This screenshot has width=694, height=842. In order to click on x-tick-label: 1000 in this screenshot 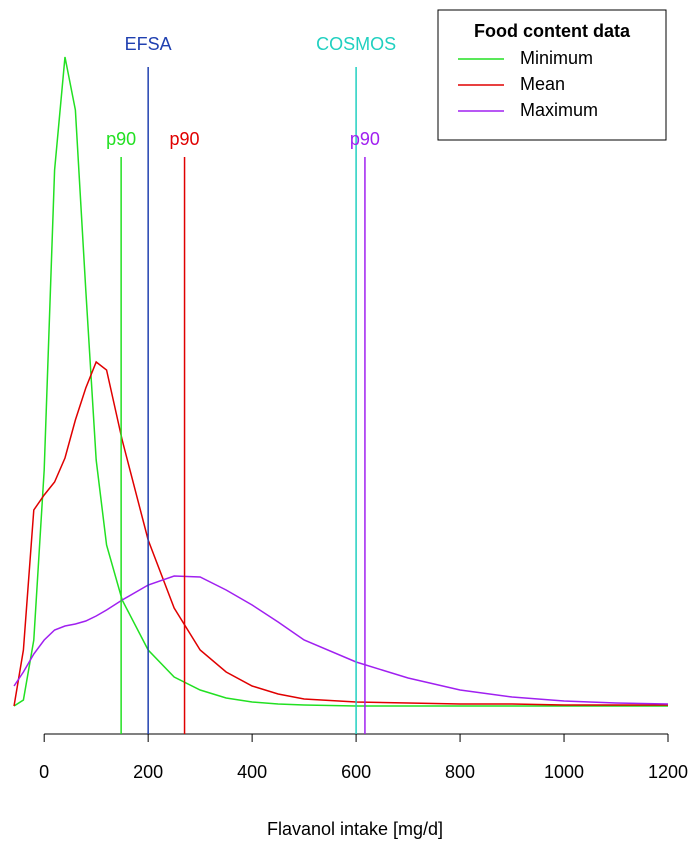, I will do `click(564, 772)`.